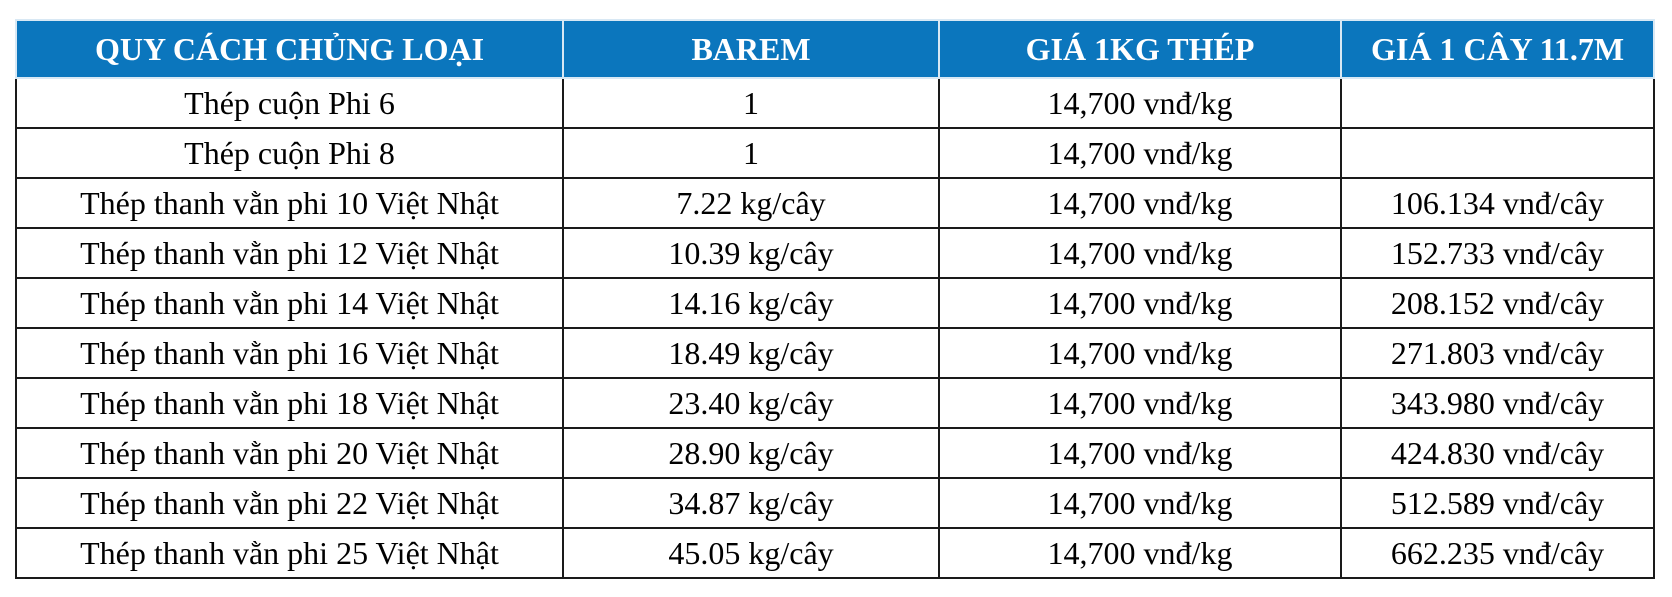  I want to click on table-row: Thép cuộn Phi 8 1 14,700 vnđ/kg, so click(835, 153).